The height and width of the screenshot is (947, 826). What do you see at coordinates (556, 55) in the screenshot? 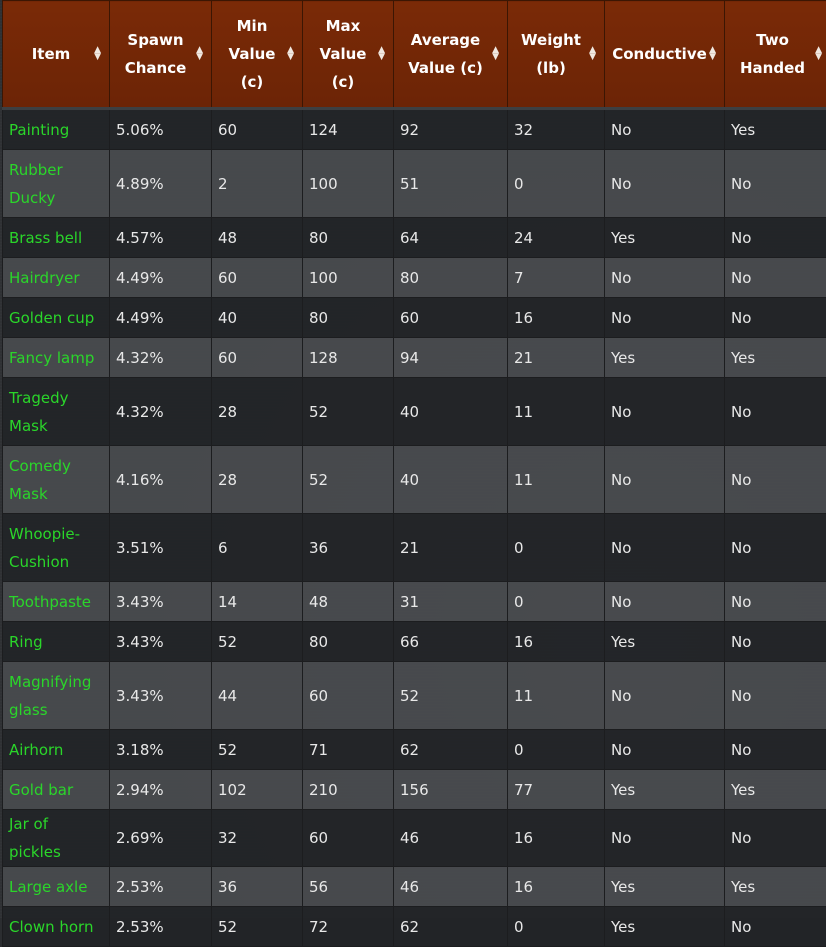
I see `column-header-weight: Weight (lb)▲▼` at bounding box center [556, 55].